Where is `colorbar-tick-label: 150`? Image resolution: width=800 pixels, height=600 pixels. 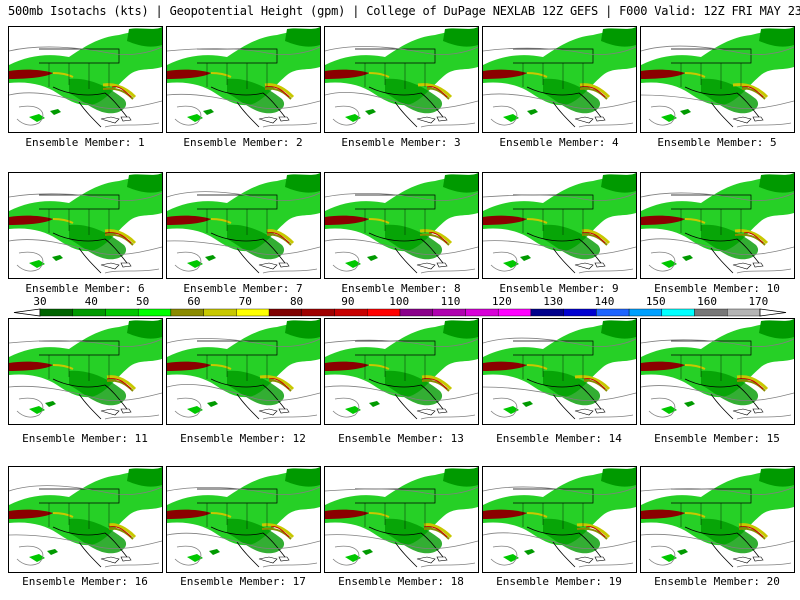 colorbar-tick-label: 150 is located at coordinates (655, 301).